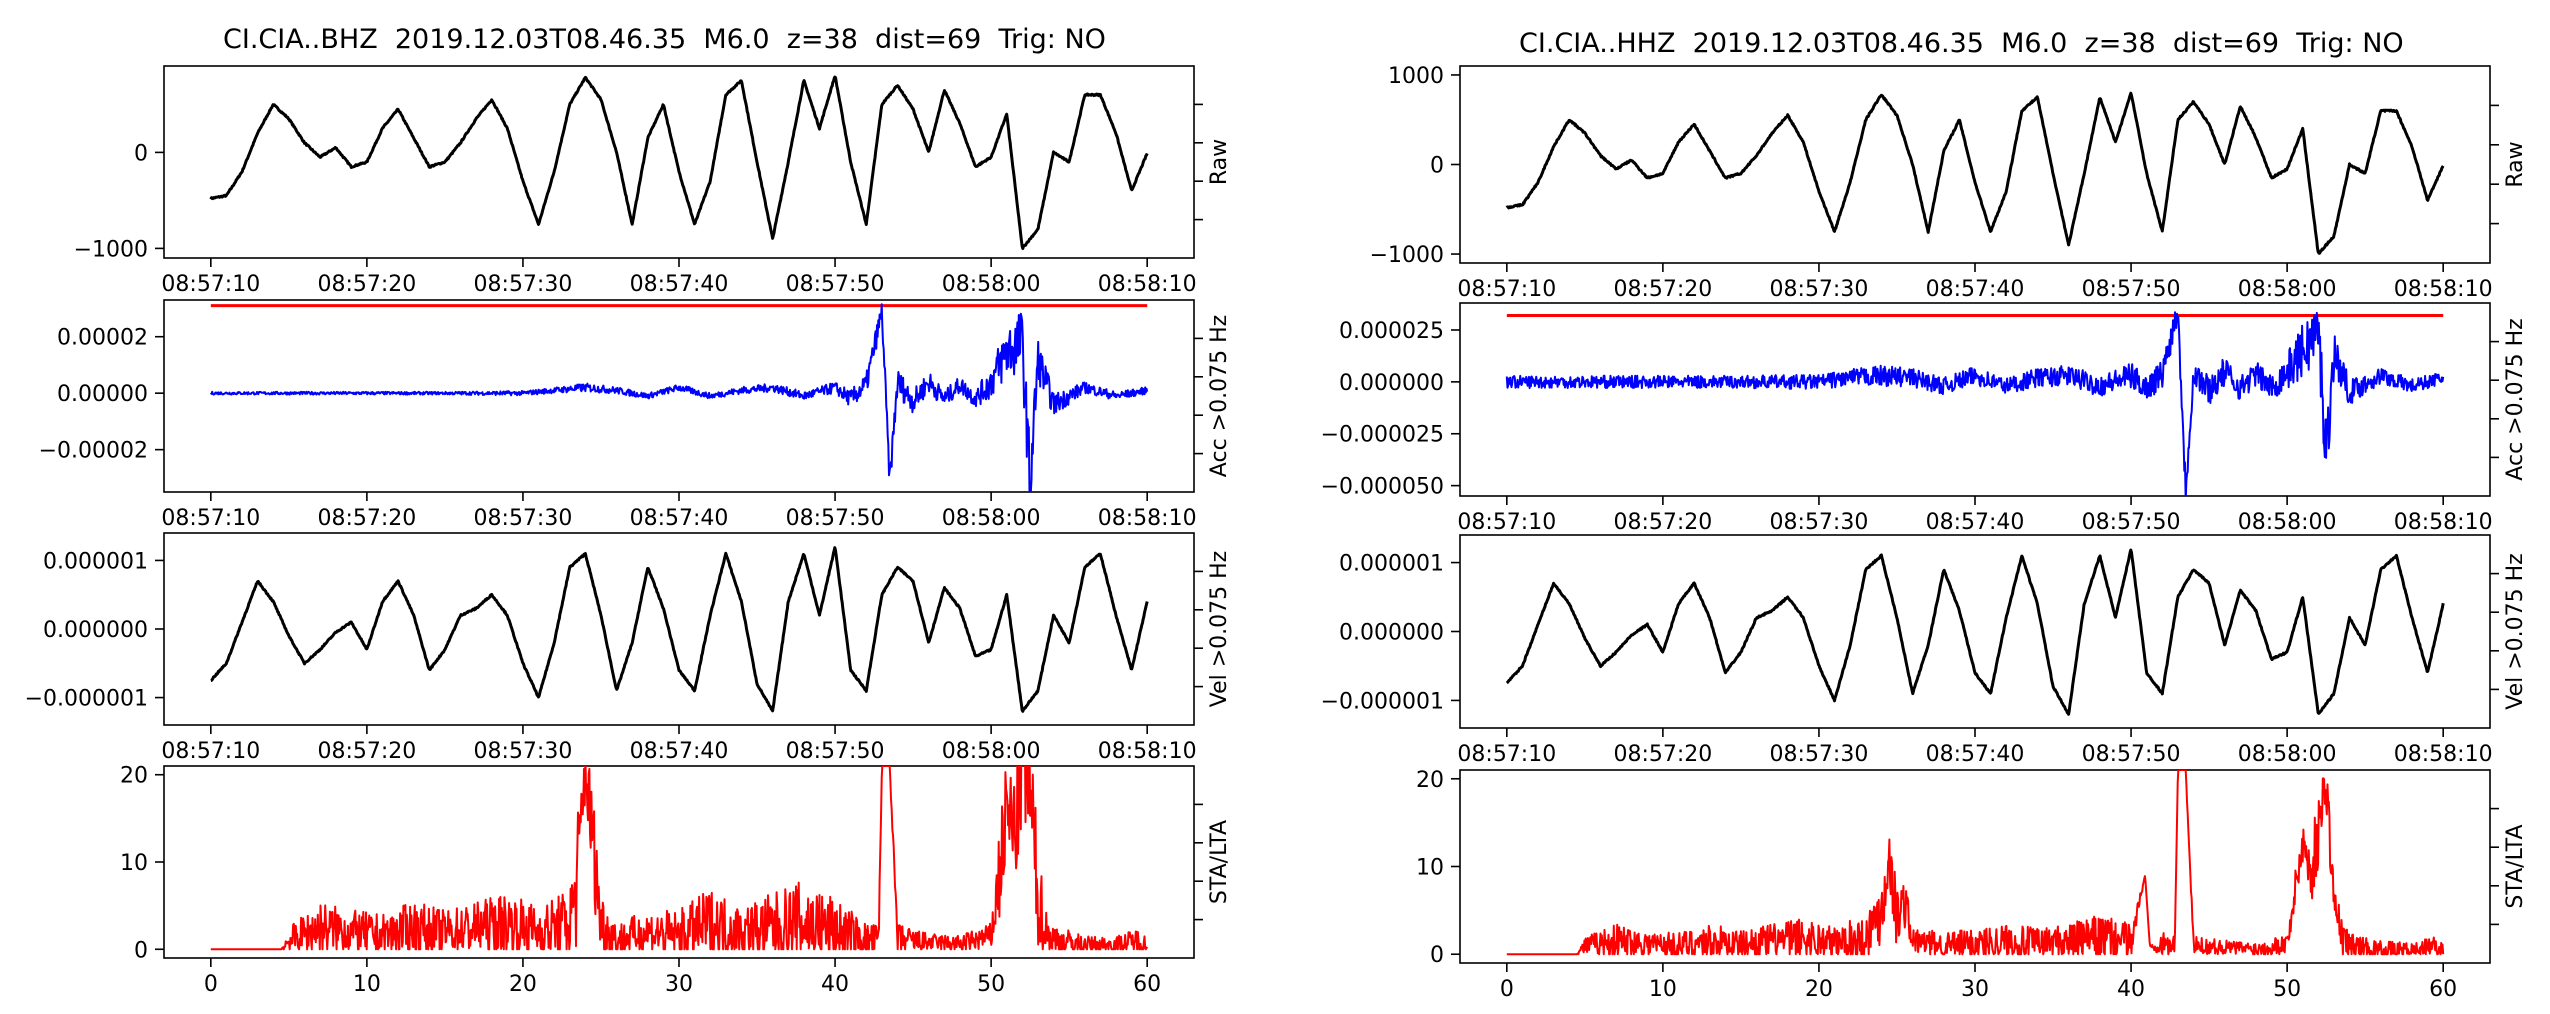 The image size is (2550, 1014). Describe the element at coordinates (2131, 989) in the screenshot. I see `chart-1-stalta-xtick-label-4: 40` at that location.